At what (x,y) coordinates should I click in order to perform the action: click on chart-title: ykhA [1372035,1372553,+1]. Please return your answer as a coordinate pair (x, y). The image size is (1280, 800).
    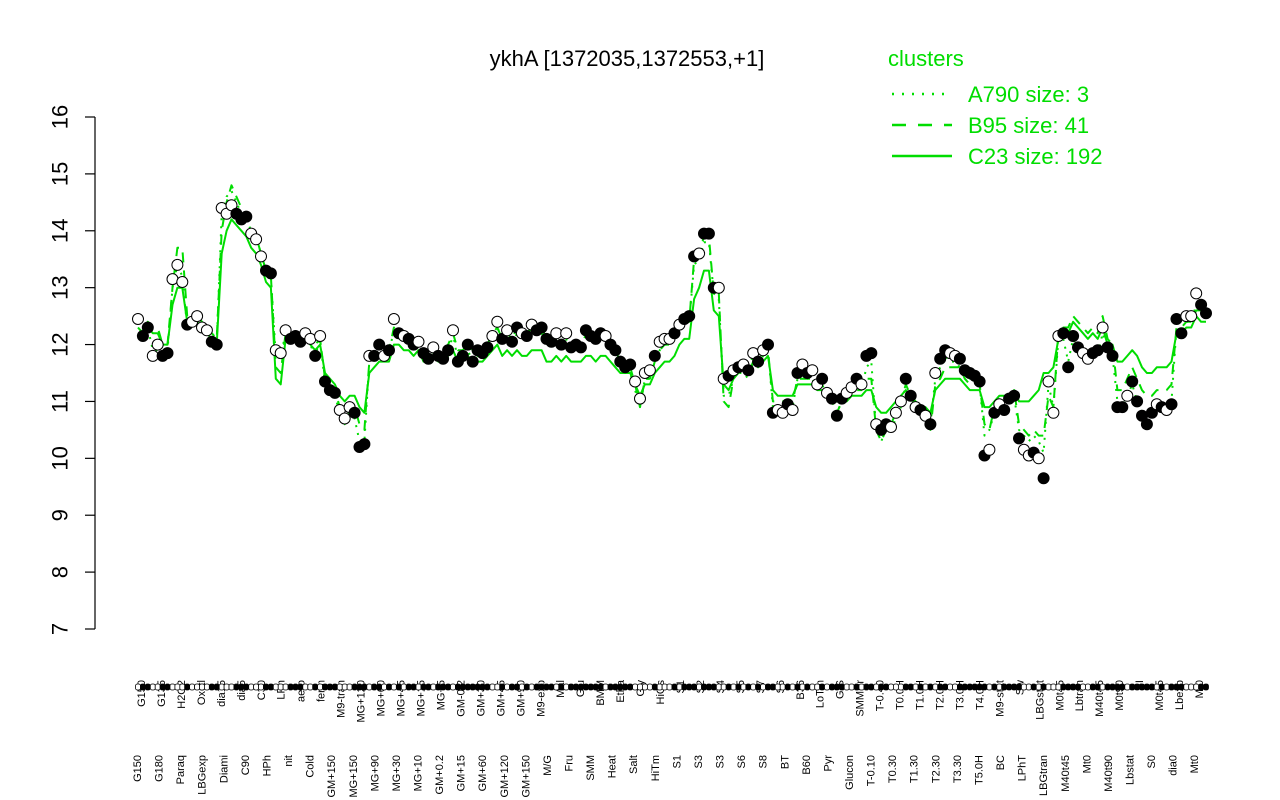
    Looking at the image, I should click on (627, 58).